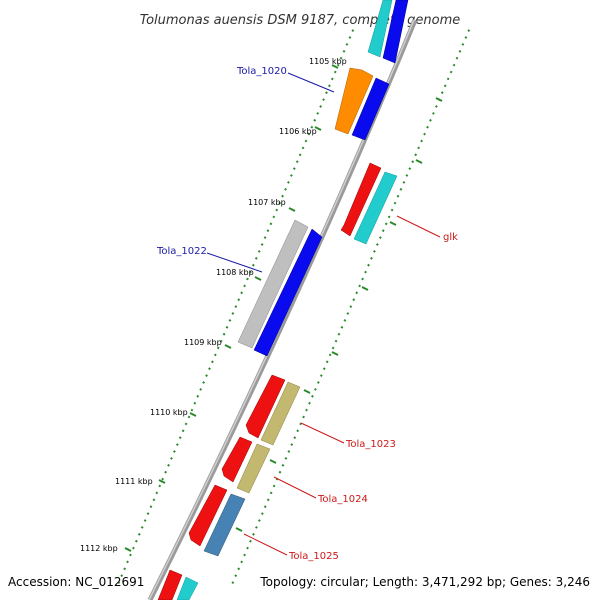  Describe the element at coordinates (313, 556) in the screenshot. I see `gene-label-tola-1025: Tola_1025` at that location.